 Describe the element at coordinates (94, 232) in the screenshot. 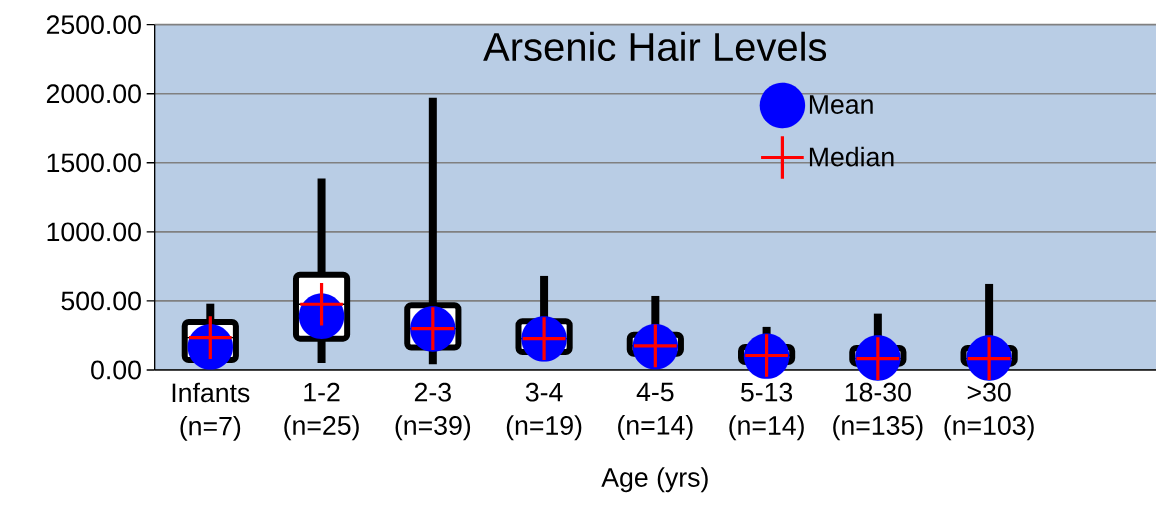

I see `y-tick-label: 1000.00` at that location.